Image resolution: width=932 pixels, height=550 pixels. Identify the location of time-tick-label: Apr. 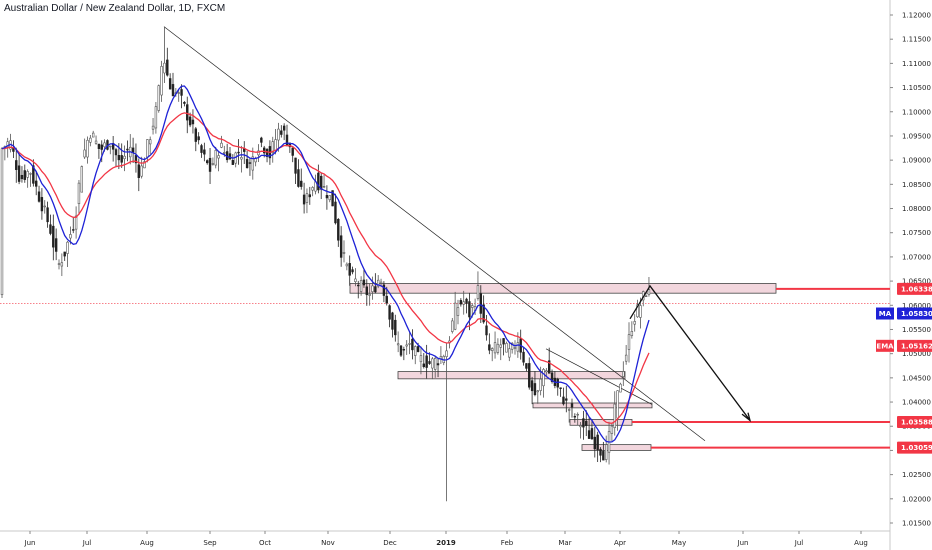
(620, 543).